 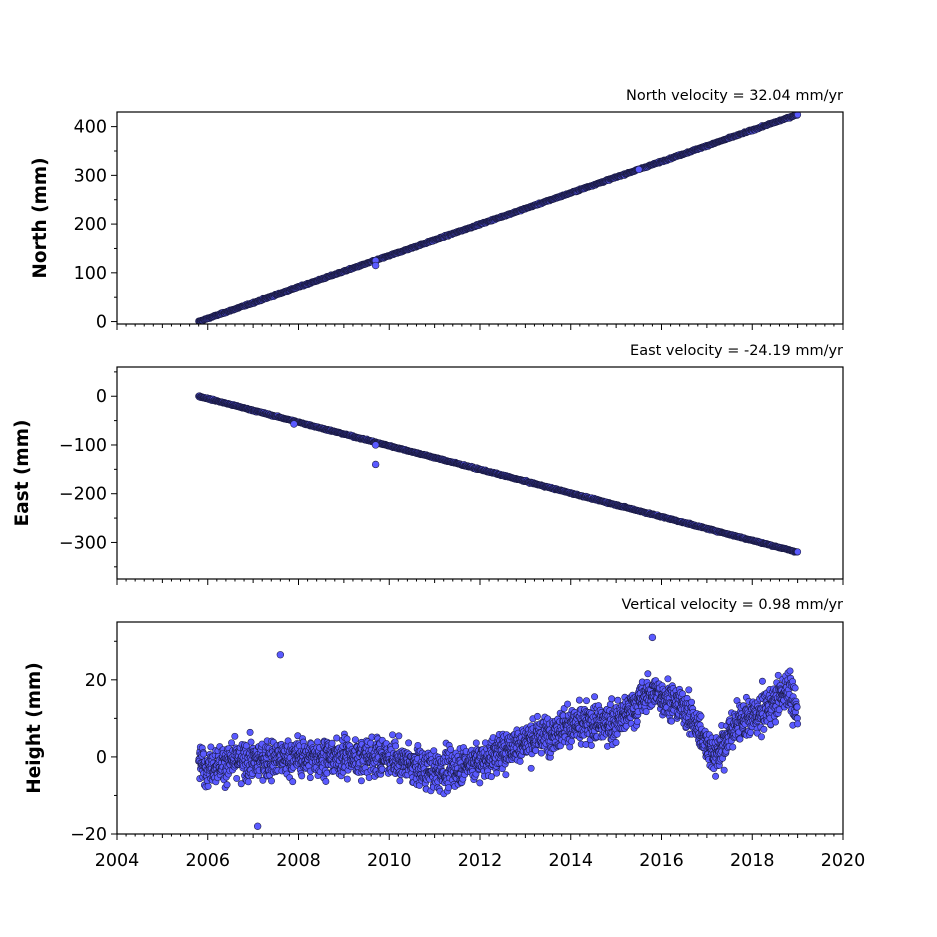 I want to click on y-tick-label: −300, so click(x=83, y=543).